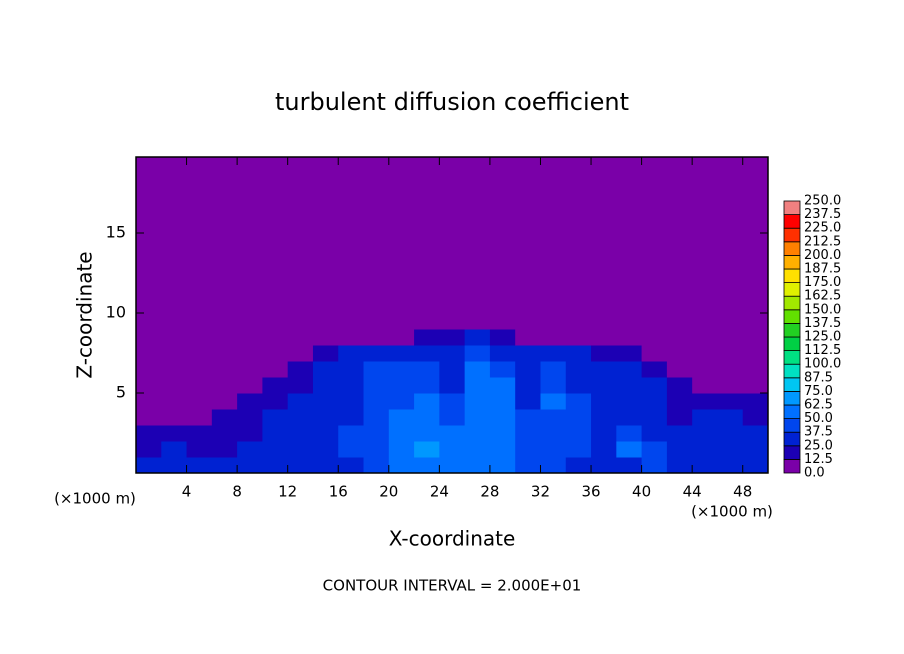 The height and width of the screenshot is (654, 904). Describe the element at coordinates (822, 296) in the screenshot. I see `colorbar-label: 162.5` at that location.